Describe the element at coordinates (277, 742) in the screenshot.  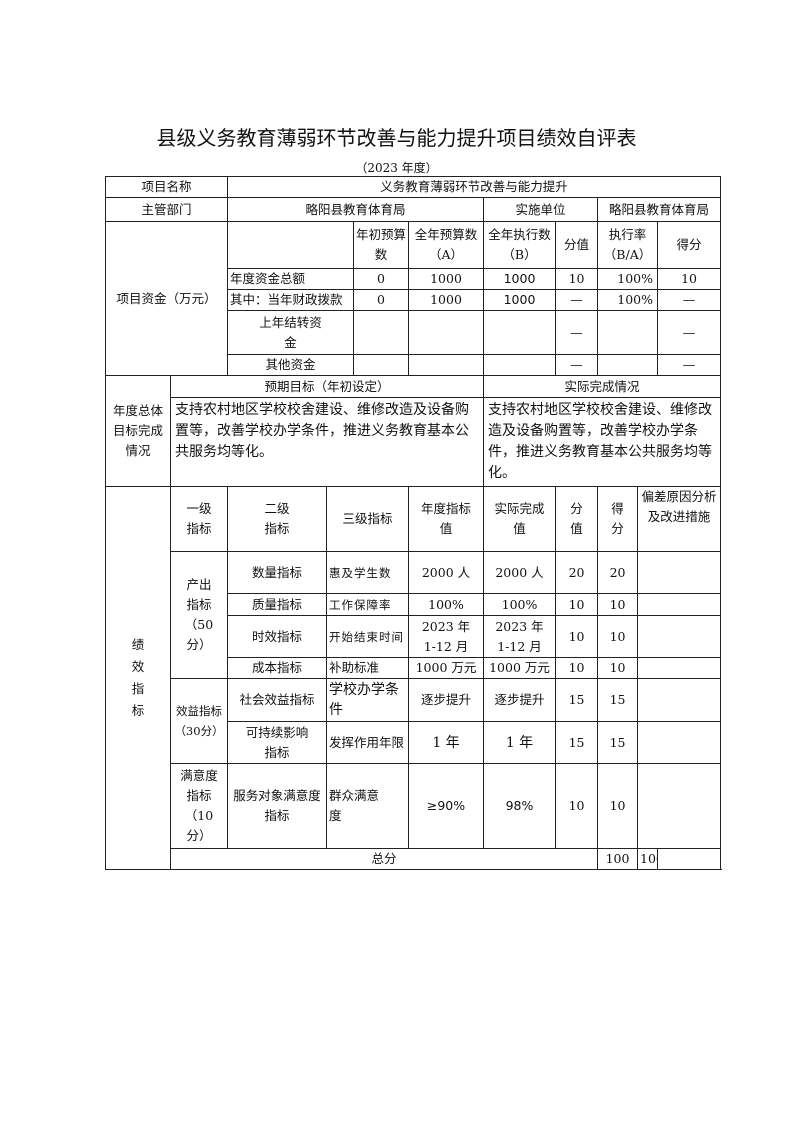
I see `cell: 可持续影响指标` at that location.